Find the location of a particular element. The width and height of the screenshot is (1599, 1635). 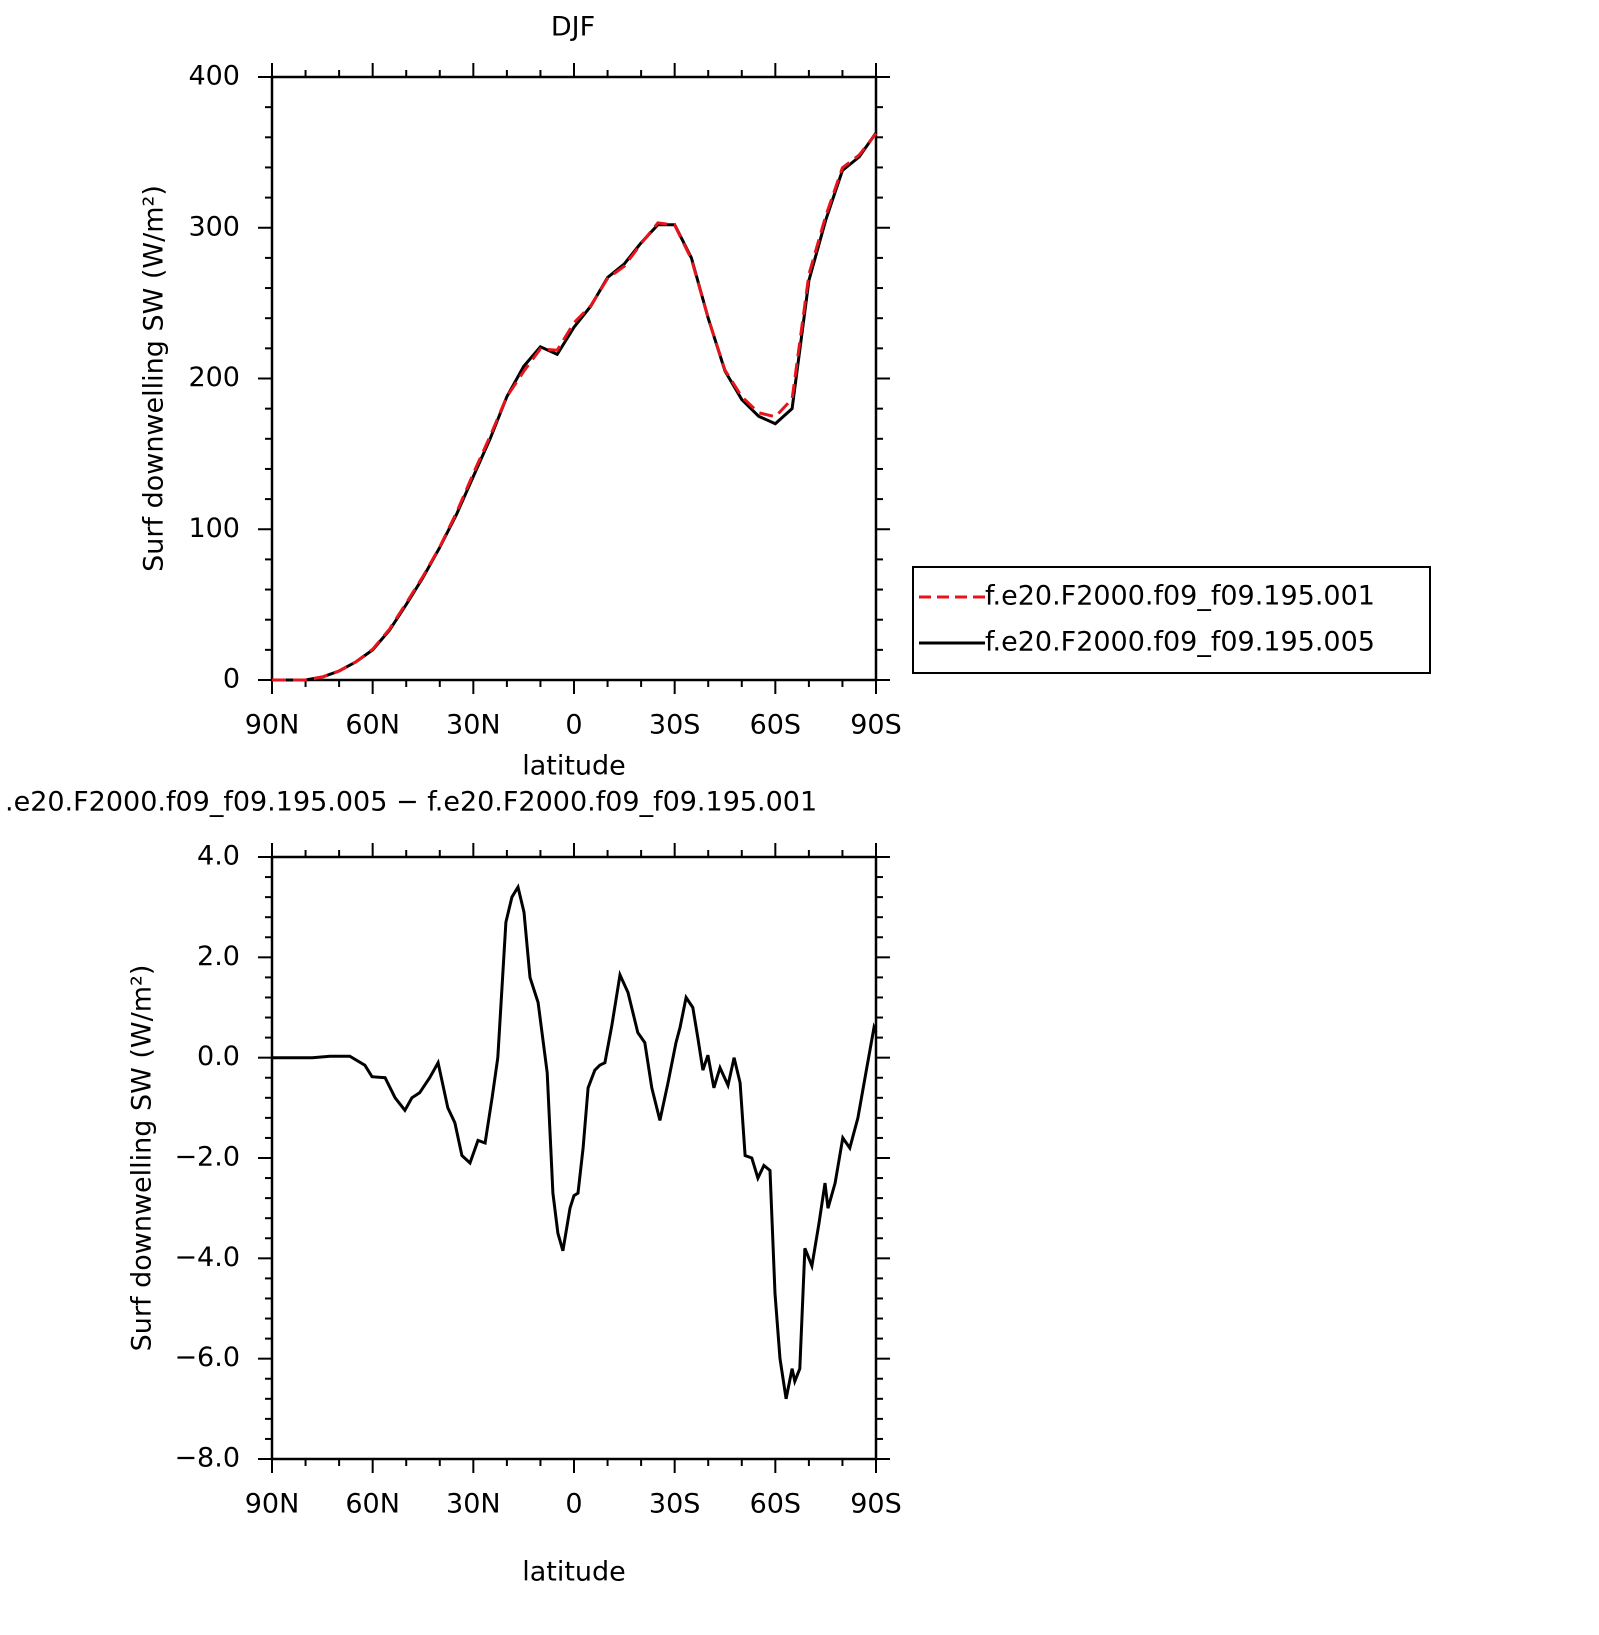

y-tick-label: 300 is located at coordinates (214, 226).